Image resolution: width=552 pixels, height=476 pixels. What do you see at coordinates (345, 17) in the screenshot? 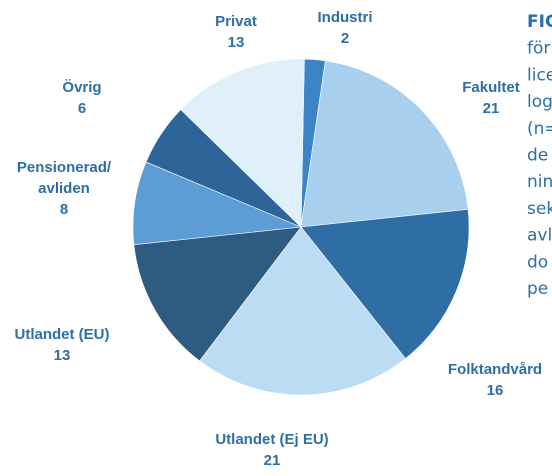
I see `slice-label: Industri` at bounding box center [345, 17].